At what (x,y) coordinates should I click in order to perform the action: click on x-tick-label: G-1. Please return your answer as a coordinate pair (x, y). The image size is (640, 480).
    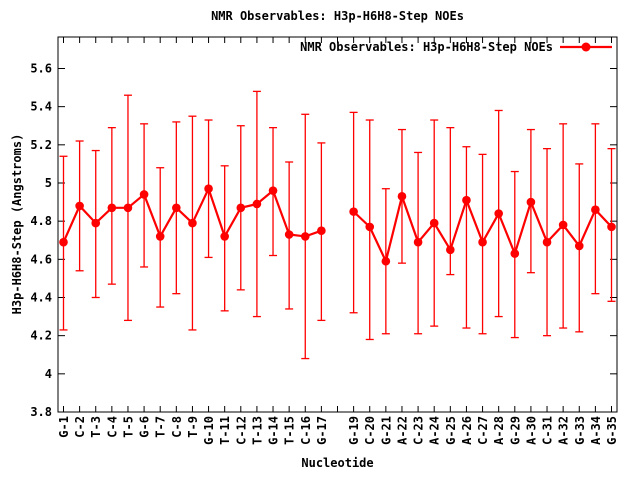
    Looking at the image, I should click on (64, 427).